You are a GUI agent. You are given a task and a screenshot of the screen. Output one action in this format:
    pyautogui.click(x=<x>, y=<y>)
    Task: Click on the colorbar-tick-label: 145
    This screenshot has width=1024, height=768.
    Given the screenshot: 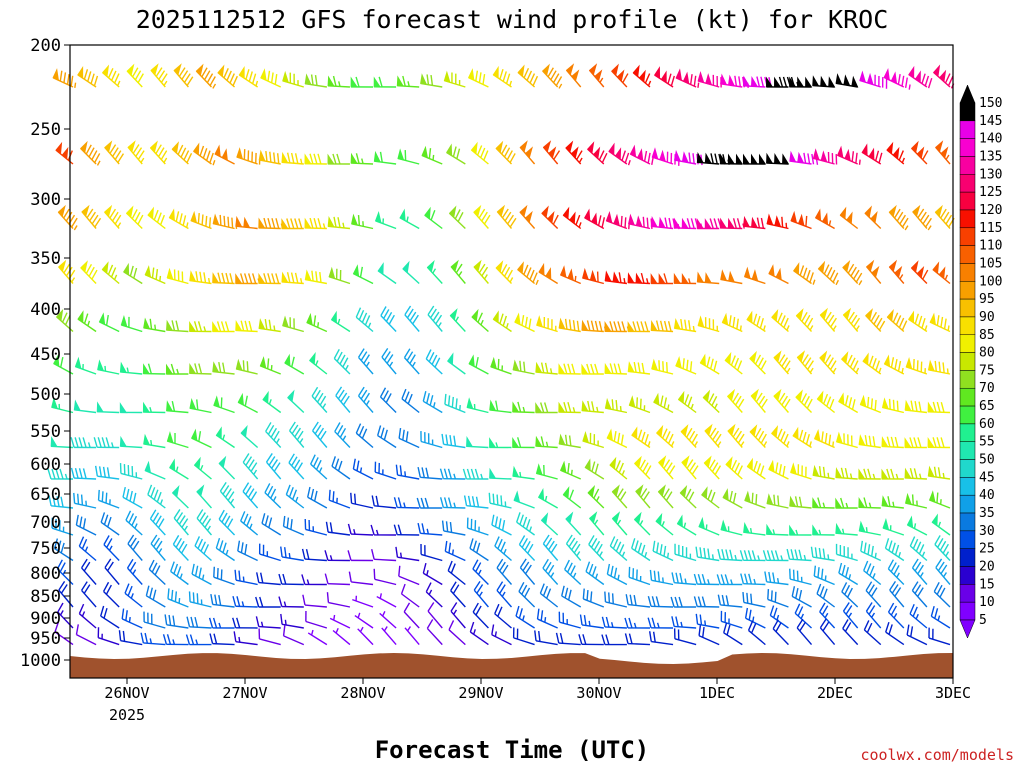 What is the action you would take?
    pyautogui.click(x=990, y=121)
    